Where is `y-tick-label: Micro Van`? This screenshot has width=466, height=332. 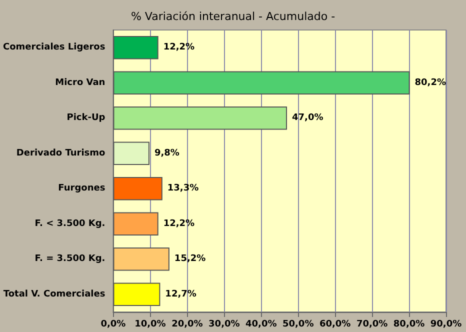
y-tick-label: Micro Van is located at coordinates (80, 83).